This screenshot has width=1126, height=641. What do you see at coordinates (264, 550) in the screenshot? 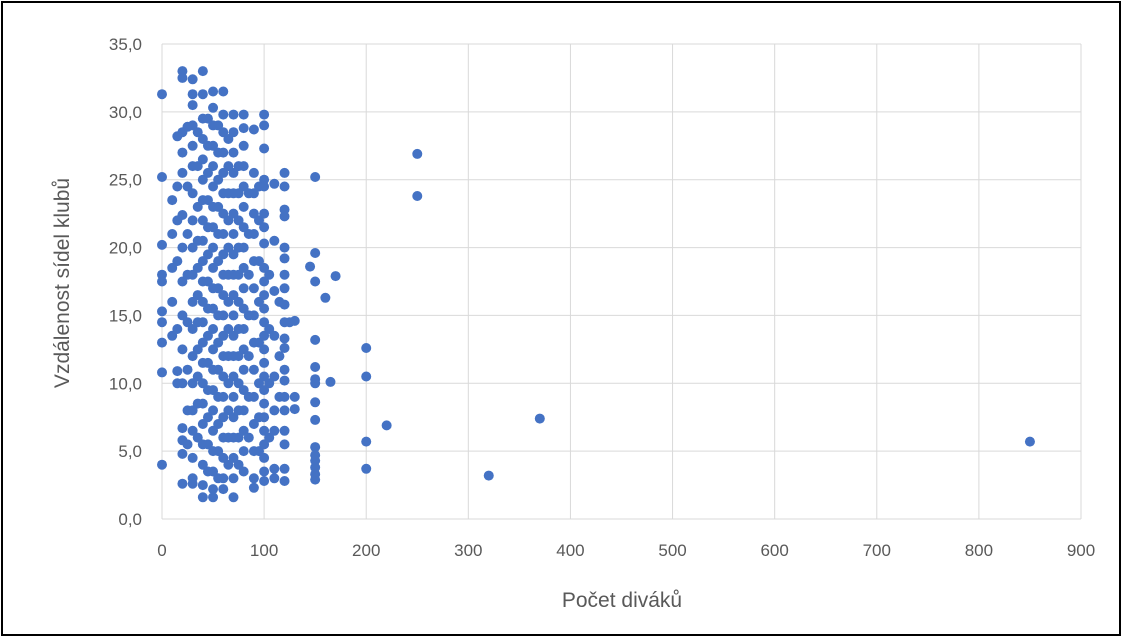
I see `x-tick-label: 100` at bounding box center [264, 550].